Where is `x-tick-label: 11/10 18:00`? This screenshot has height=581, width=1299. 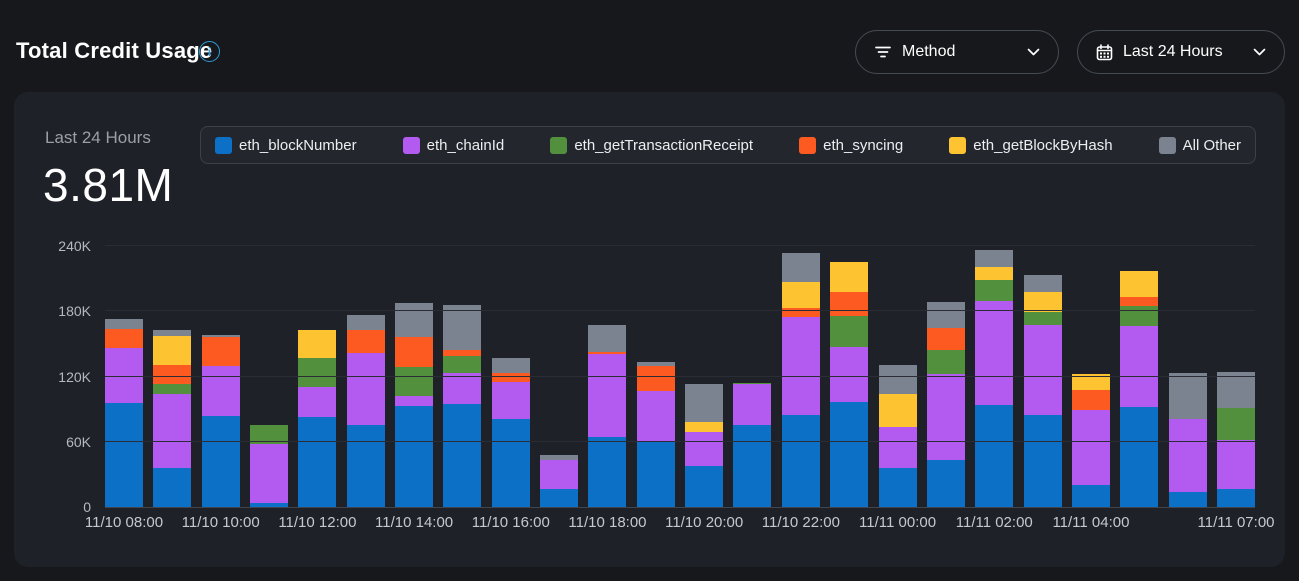 x-tick-label: 11/10 18:00 is located at coordinates (607, 522).